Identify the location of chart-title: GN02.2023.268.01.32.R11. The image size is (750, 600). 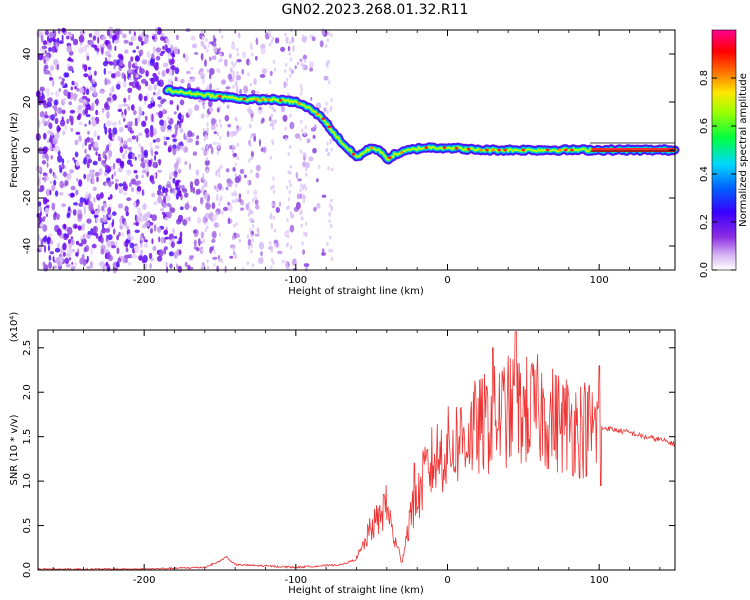
(375, 10).